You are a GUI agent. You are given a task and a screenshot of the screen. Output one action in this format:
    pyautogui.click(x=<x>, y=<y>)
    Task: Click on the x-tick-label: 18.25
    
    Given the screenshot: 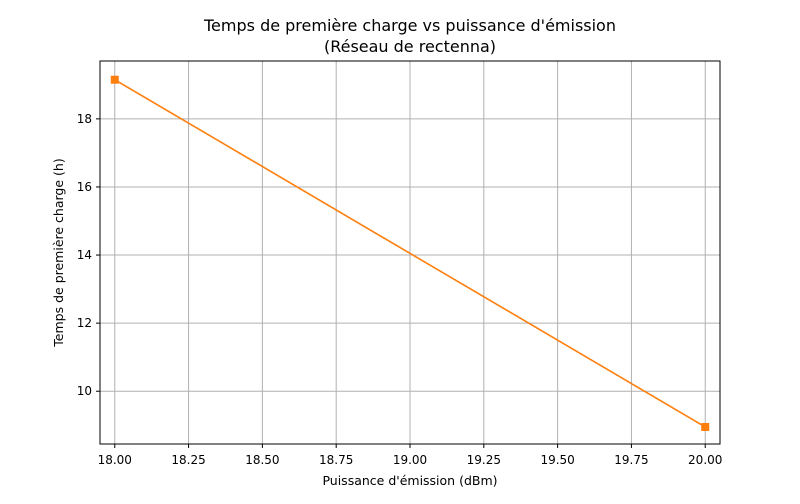 What is the action you would take?
    pyautogui.click(x=188, y=460)
    